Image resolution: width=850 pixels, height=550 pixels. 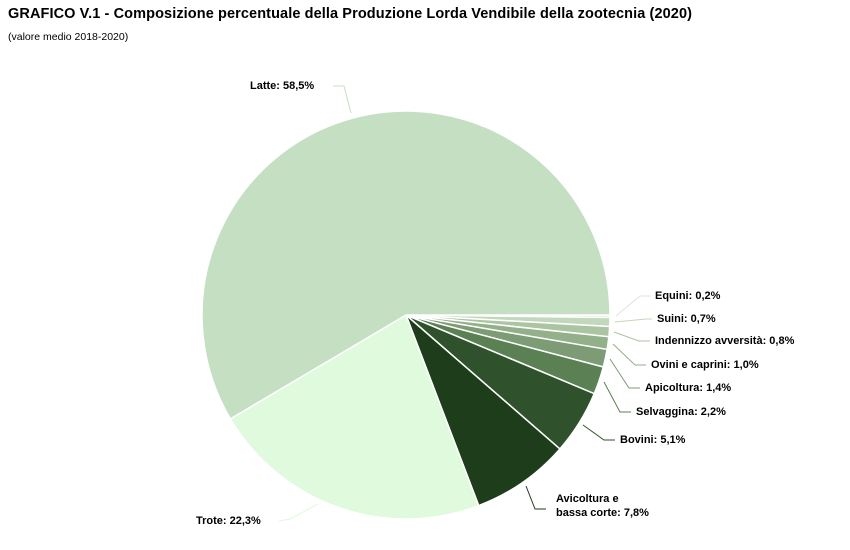 What do you see at coordinates (633, 306) in the screenshot?
I see `leader-line-equini` at bounding box center [633, 306].